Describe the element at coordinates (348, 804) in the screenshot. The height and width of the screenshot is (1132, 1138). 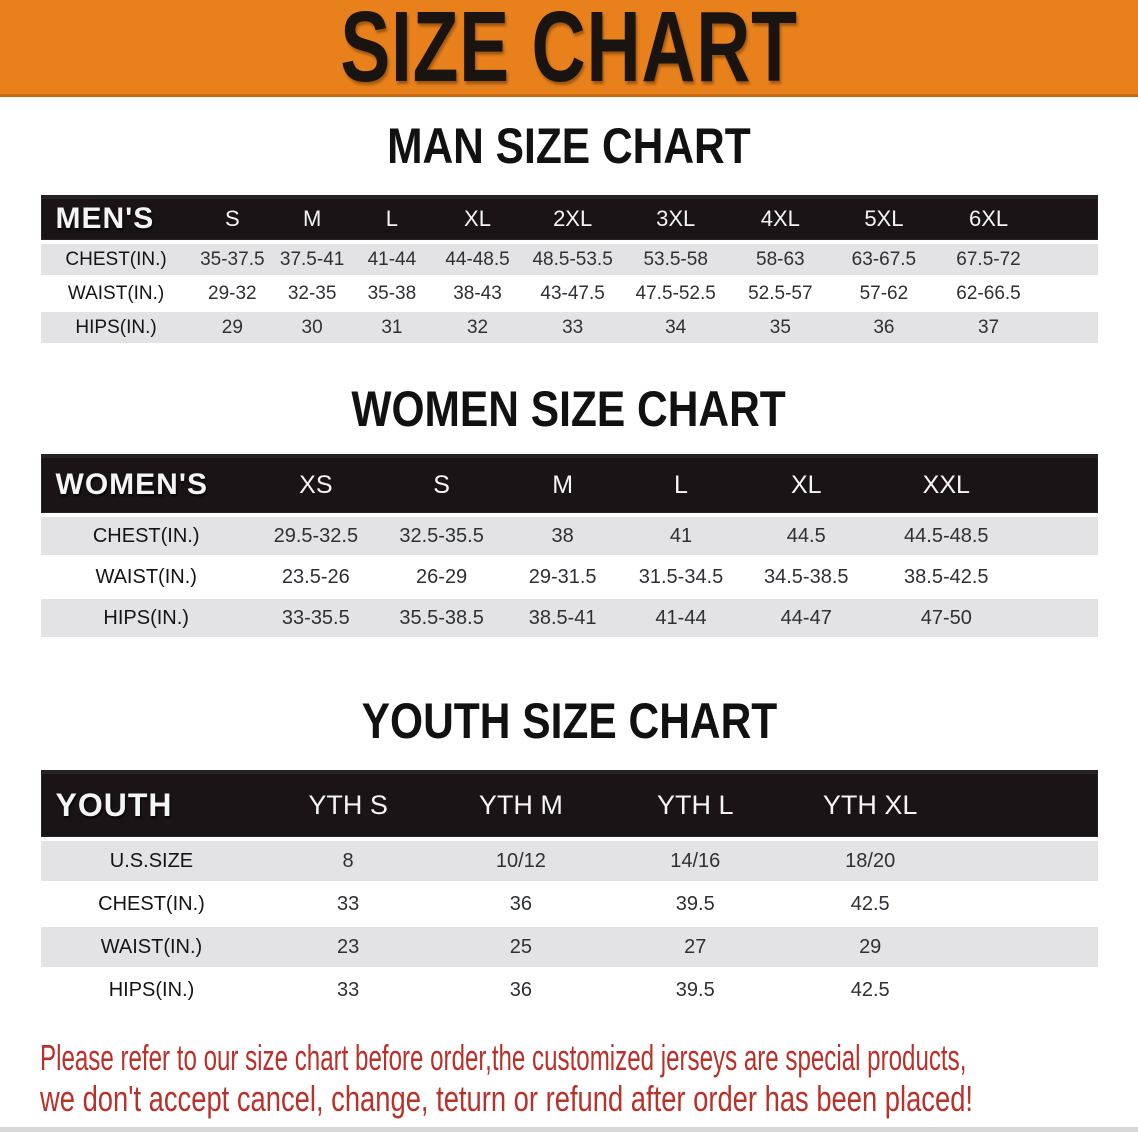
I see `size-column-header: YTH S` at that location.